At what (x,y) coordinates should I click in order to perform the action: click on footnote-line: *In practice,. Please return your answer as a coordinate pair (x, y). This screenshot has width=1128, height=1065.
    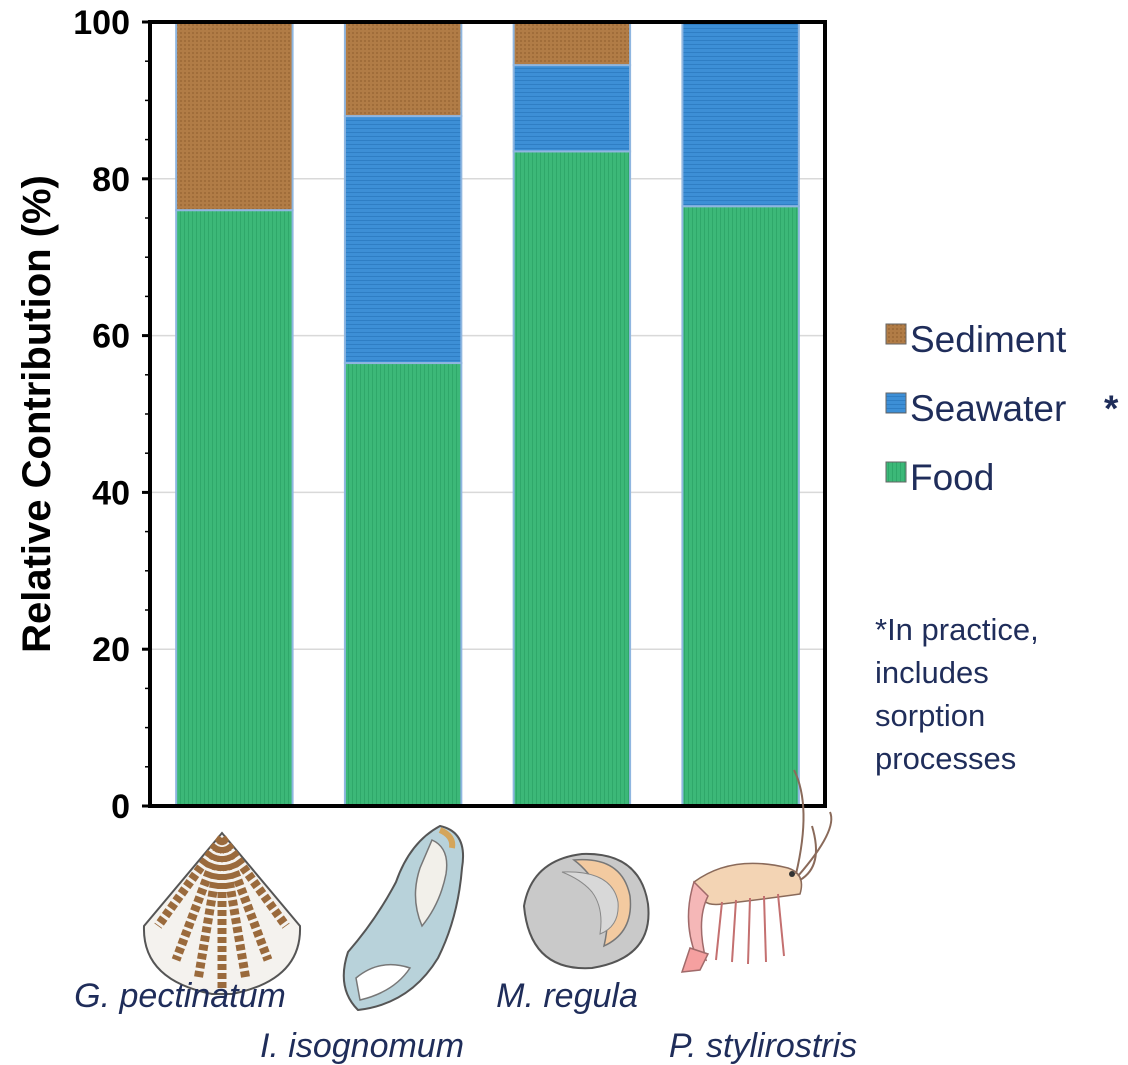
    Looking at the image, I should click on (957, 629).